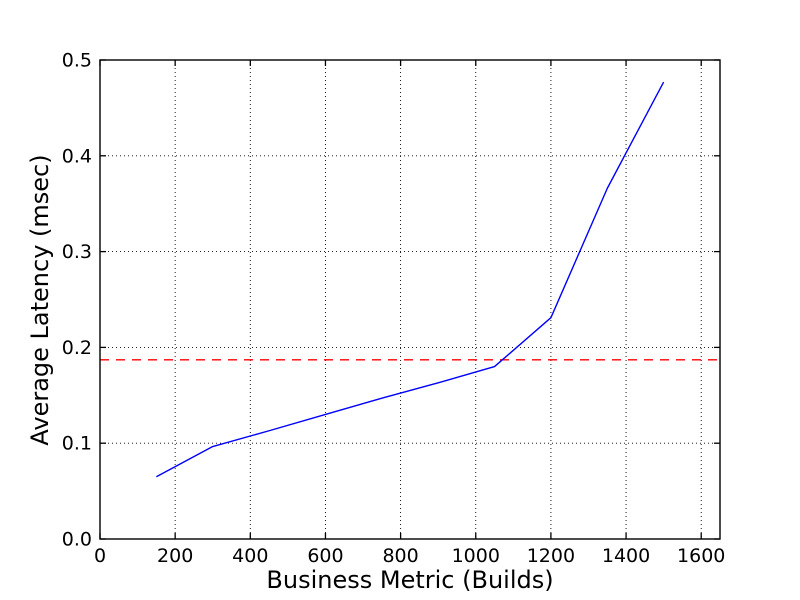 Image resolution: width=800 pixels, height=600 pixels. What do you see at coordinates (250, 556) in the screenshot?
I see `x-tick-label: 400` at bounding box center [250, 556].